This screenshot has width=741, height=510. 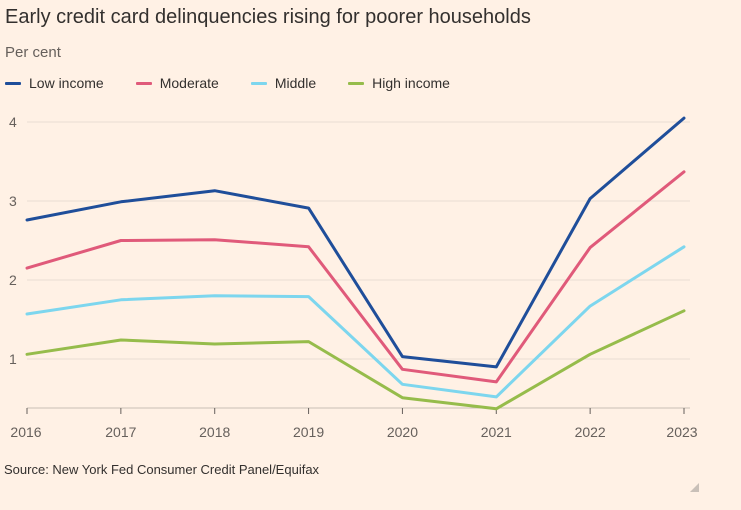 I want to click on y-tick-label: 1, so click(x=13, y=359).